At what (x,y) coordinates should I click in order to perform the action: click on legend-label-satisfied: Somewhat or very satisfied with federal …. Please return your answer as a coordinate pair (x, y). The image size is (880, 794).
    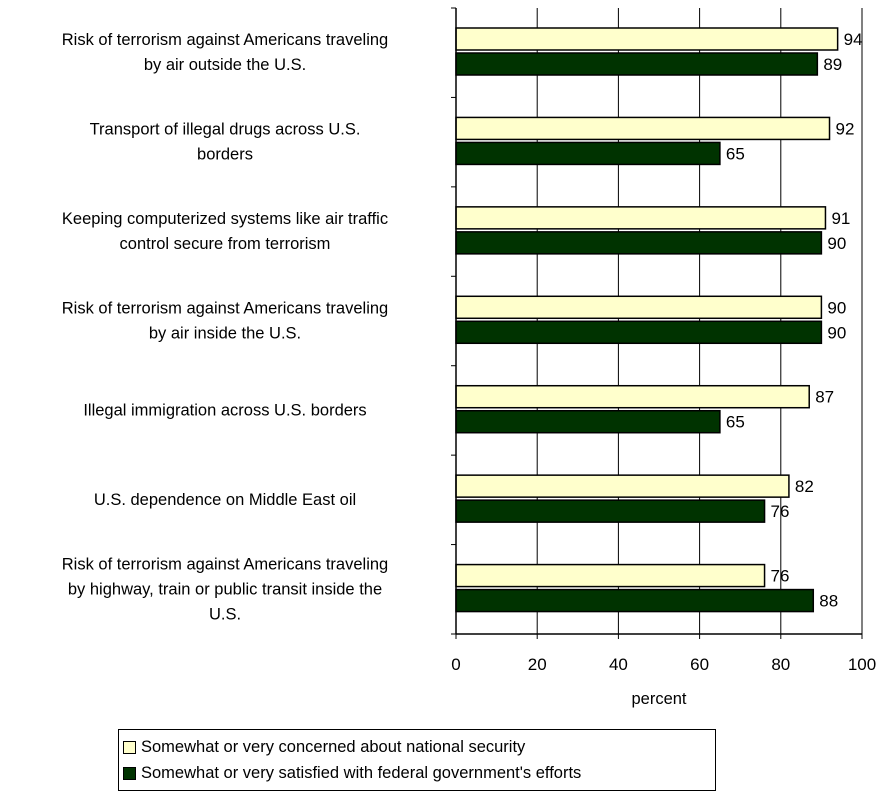
    Looking at the image, I should click on (361, 772).